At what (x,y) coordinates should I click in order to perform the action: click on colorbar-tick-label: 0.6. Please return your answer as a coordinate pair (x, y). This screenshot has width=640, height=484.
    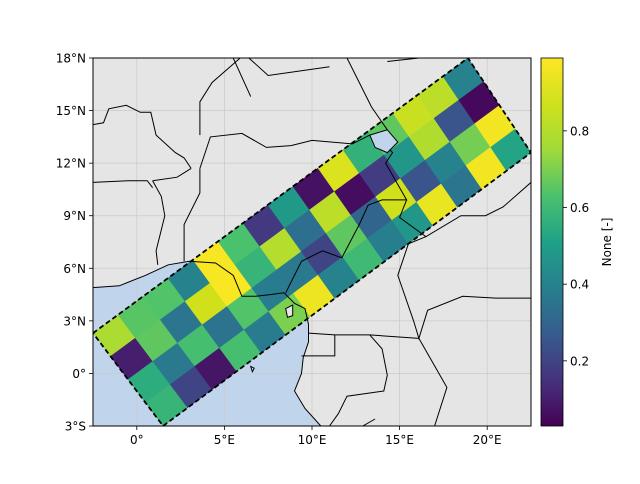
    Looking at the image, I should click on (579, 208).